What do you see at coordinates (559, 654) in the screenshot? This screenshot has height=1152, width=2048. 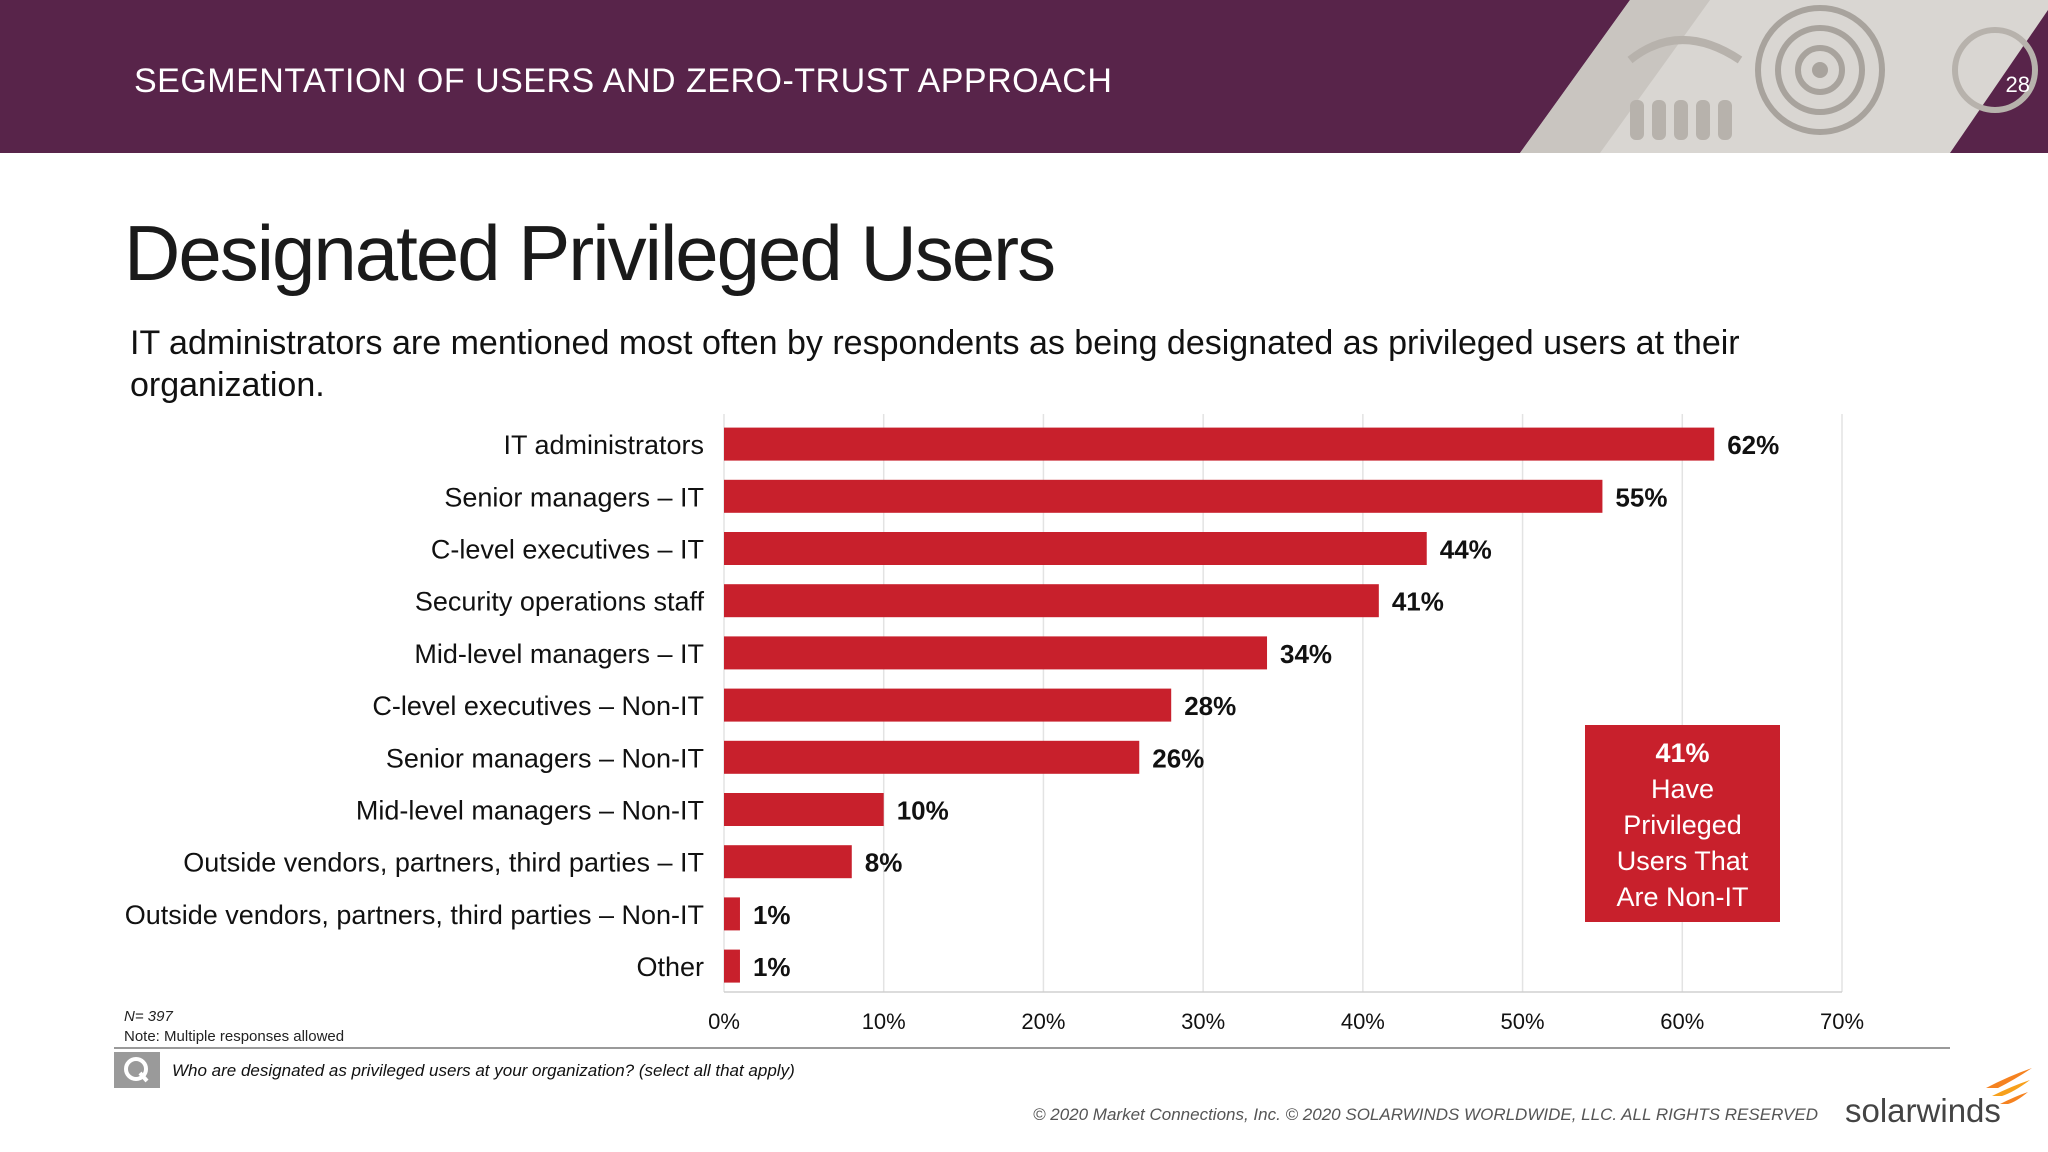 I see `category-label: Mid-level managers – IT` at bounding box center [559, 654].